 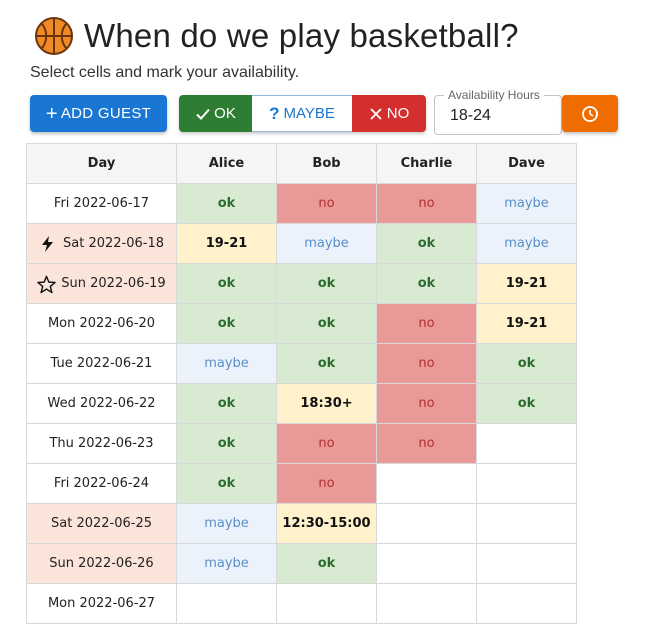 I want to click on day-cell-content: Thu 2022-06-23, so click(x=101, y=443).